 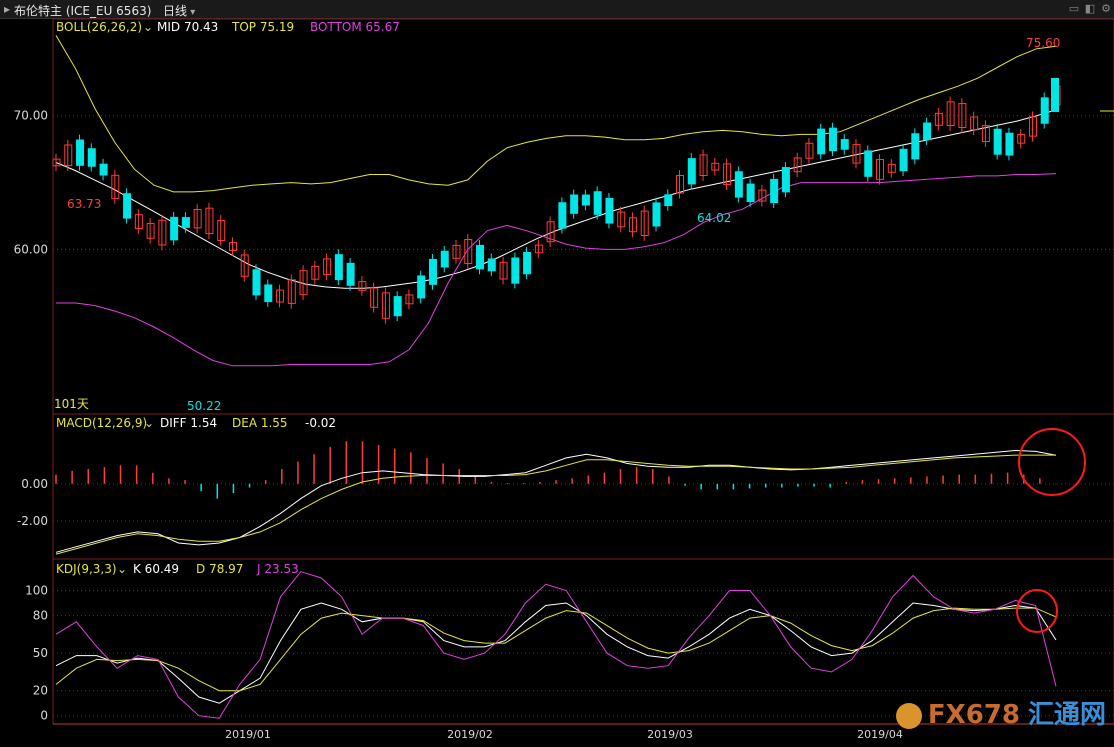 I want to click on boll-indicator-name: BOLL(26,26,2), so click(x=99, y=27).